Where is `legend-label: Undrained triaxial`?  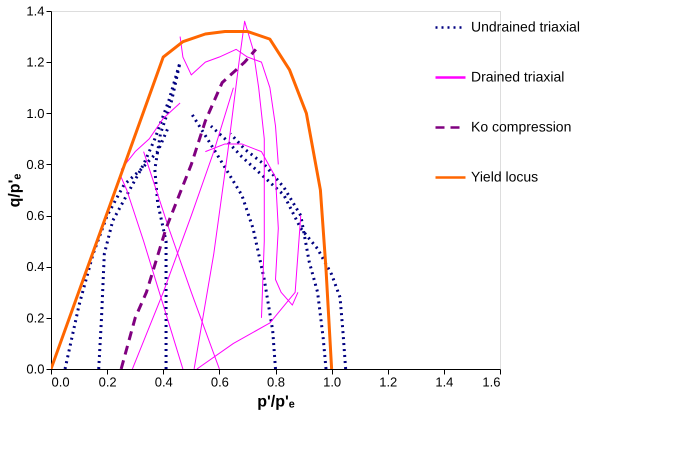
legend-label: Undrained triaxial is located at coordinates (525, 26).